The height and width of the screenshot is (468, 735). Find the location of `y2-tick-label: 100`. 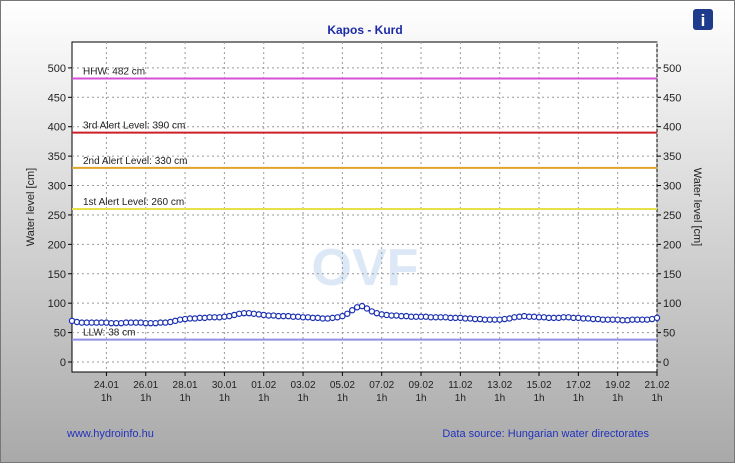

y2-tick-label: 100 is located at coordinates (672, 304).